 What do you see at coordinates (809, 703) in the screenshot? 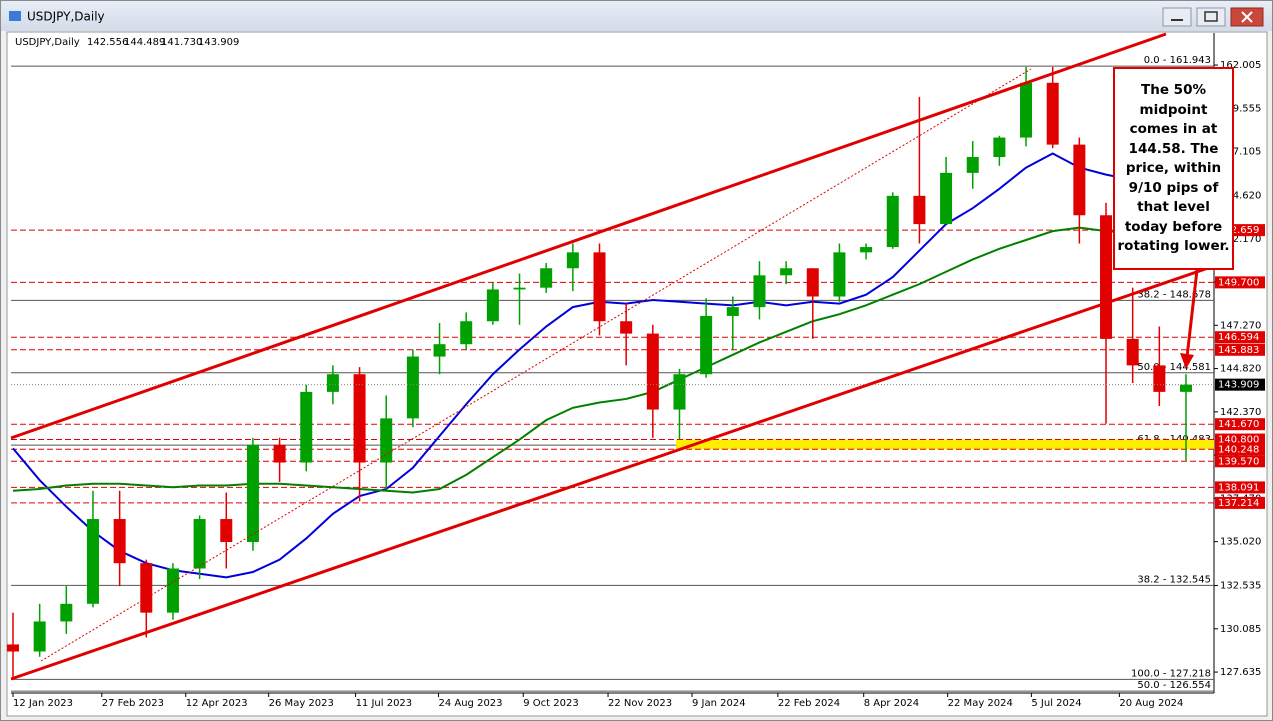
I see `x-tick-label: 22 Feb 2024` at bounding box center [809, 703].